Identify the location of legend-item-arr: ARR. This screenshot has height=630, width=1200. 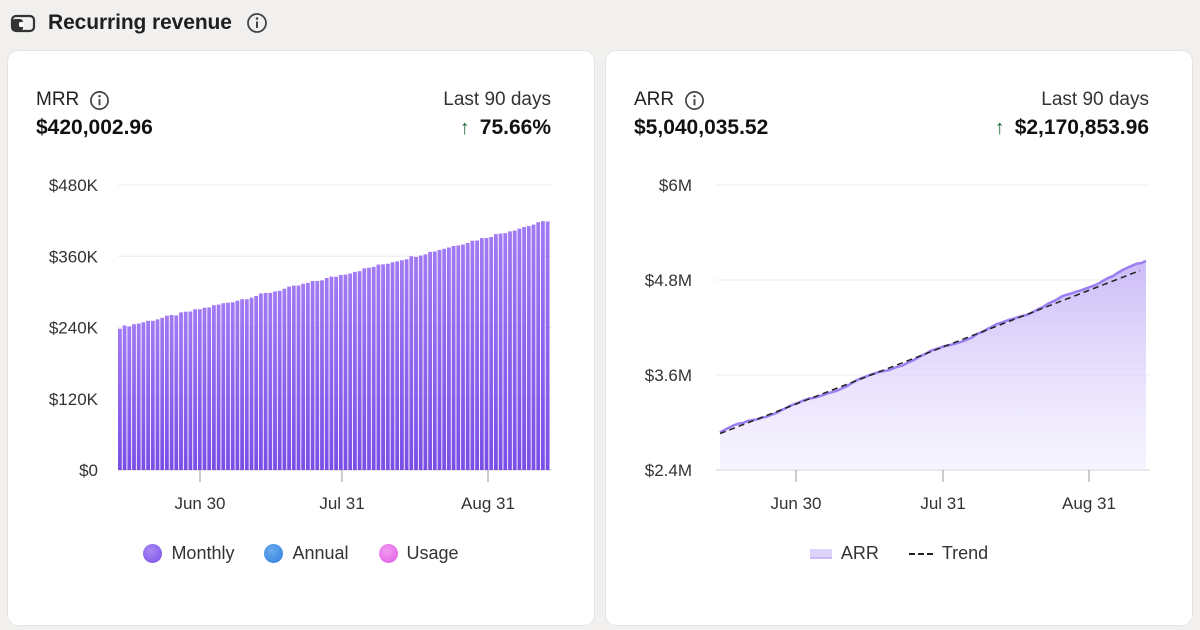
(844, 553).